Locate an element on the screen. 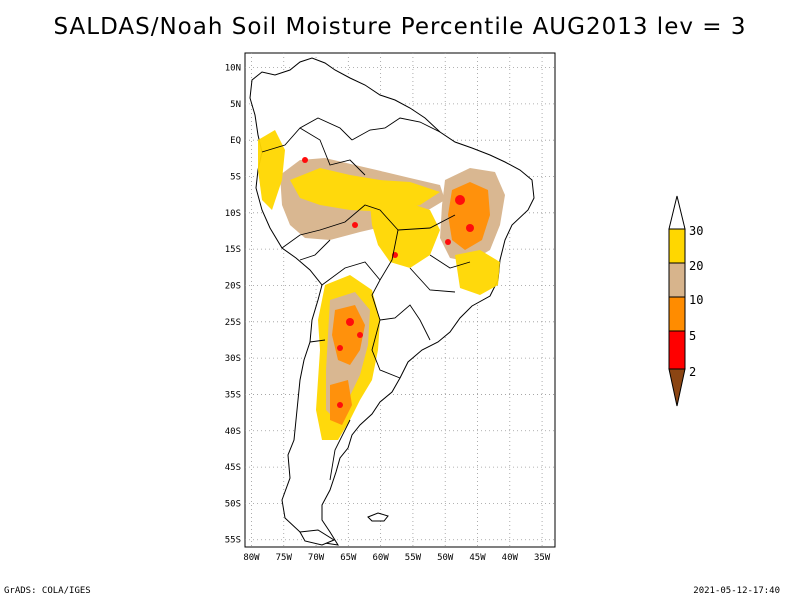 Image resolution: width=800 pixels, height=600 pixels. latitude-tick-label: 5S is located at coordinates (235, 178).